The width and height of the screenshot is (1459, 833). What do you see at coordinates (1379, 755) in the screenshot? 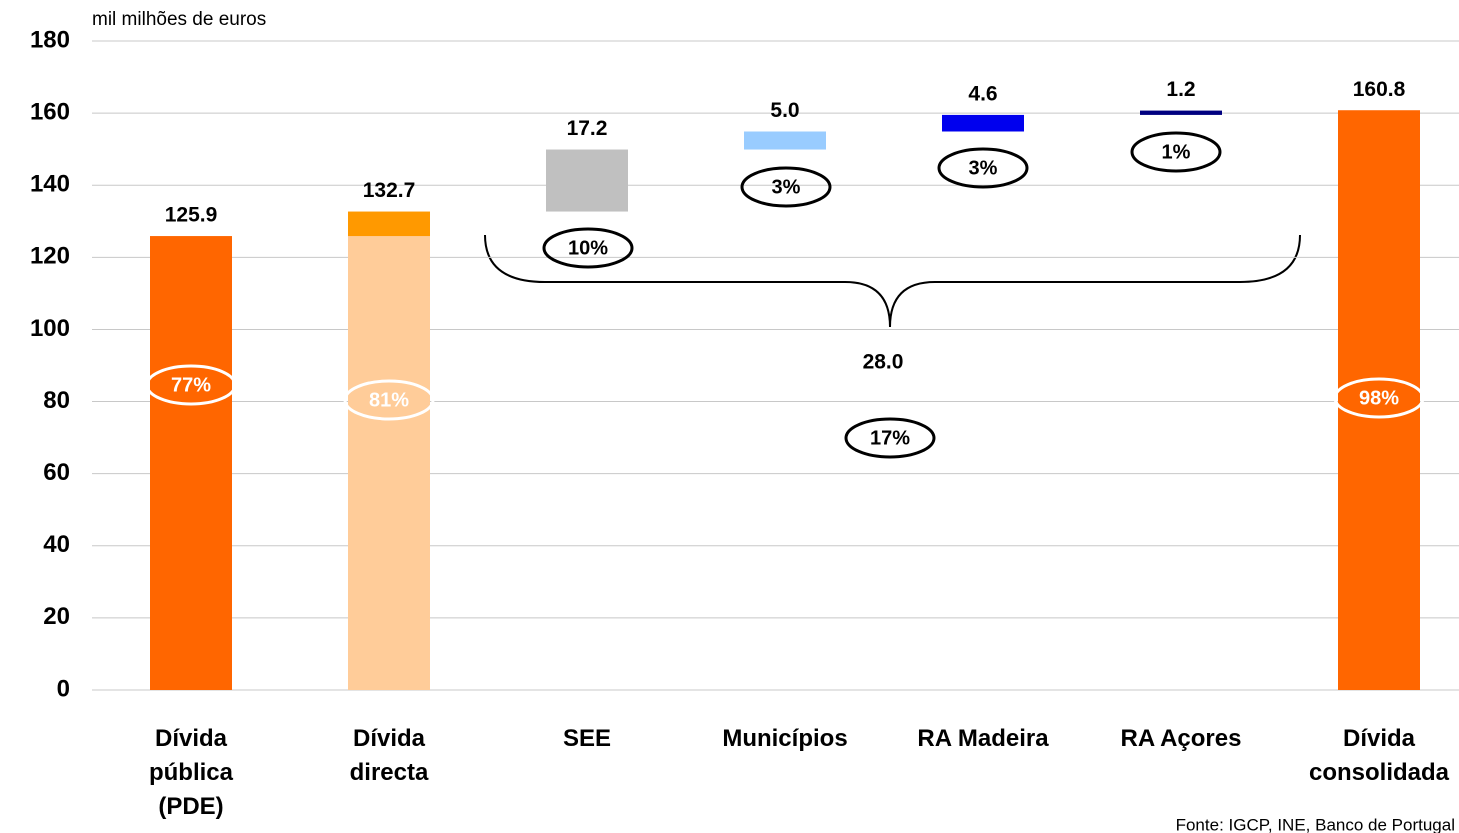
I see `x-tick-label: Dívida consolidada` at bounding box center [1379, 755].